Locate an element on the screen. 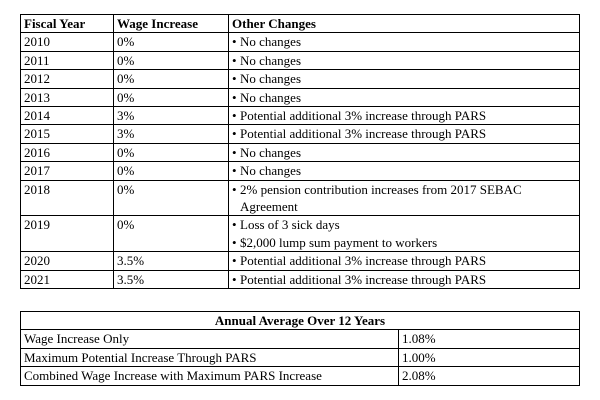 The width and height of the screenshot is (600, 400). summary-label: Maximum Potential Increase Through PARS is located at coordinates (209, 357).